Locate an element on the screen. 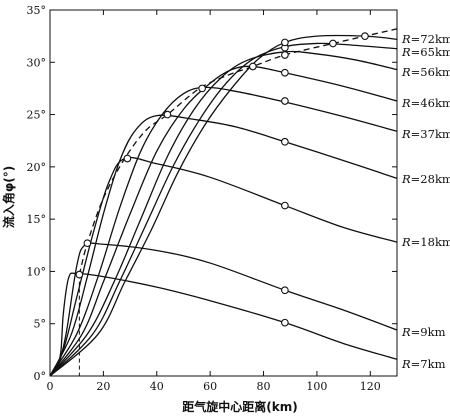 This screenshot has height=417, width=450. curve-label-r-18km: R=18km is located at coordinates (425, 242).